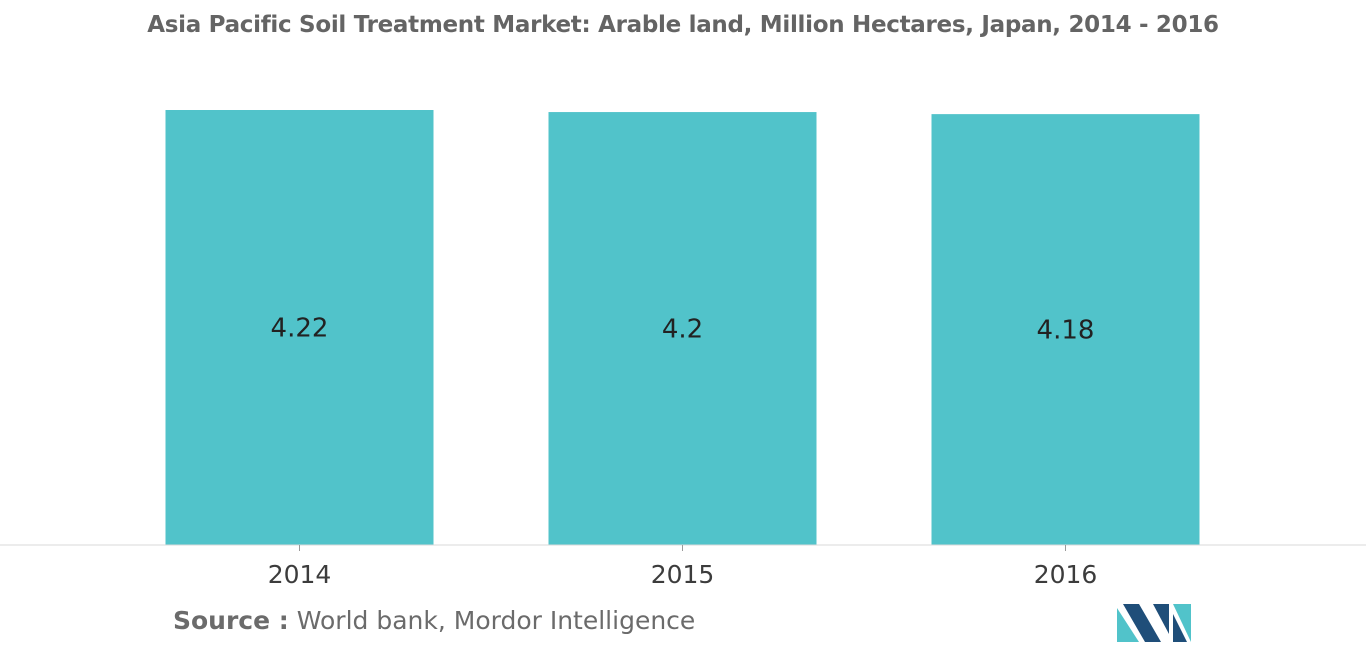 This screenshot has width=1366, height=655. I want to click on data-label-2015: 4.2, so click(682, 330).